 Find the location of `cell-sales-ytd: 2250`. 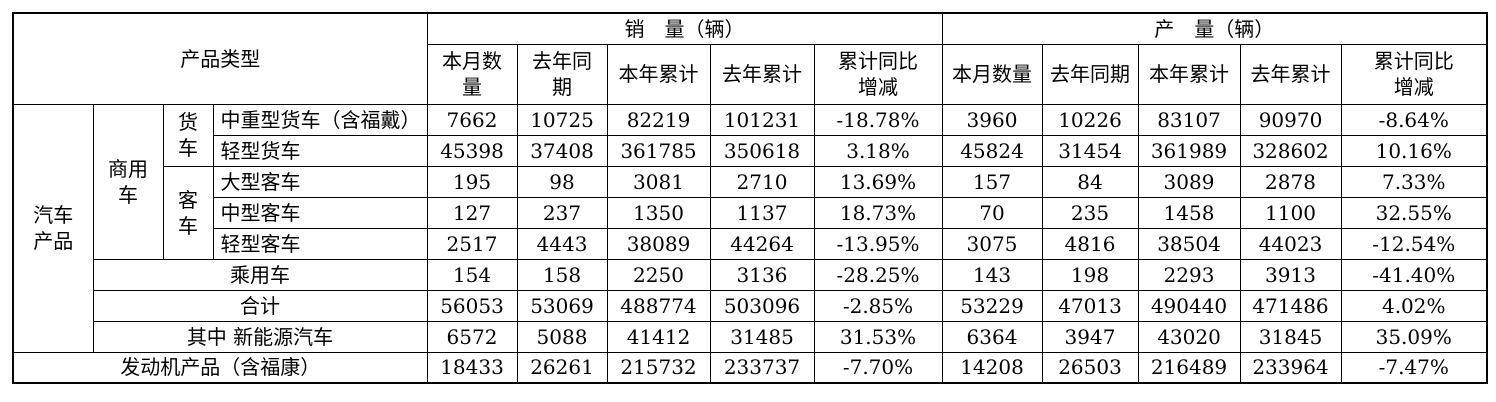

cell-sales-ytd: 2250 is located at coordinates (658, 274).